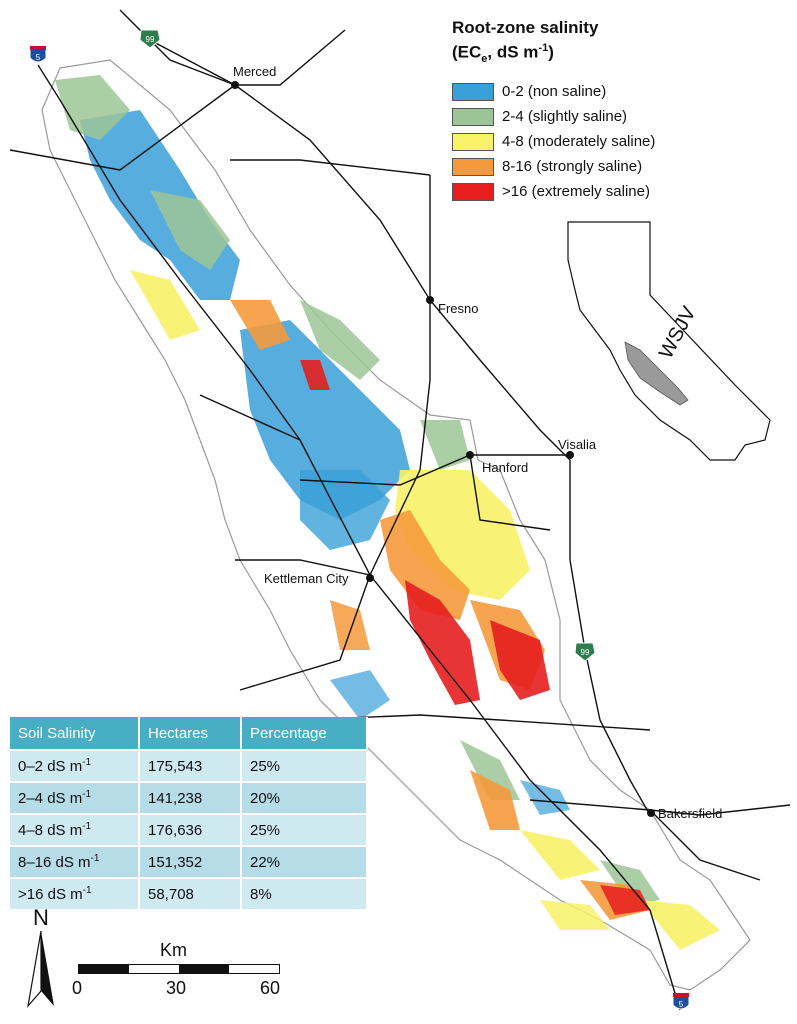 The image size is (797, 1024). I want to click on cell-range: 2–4 dS m-1, so click(75, 797).